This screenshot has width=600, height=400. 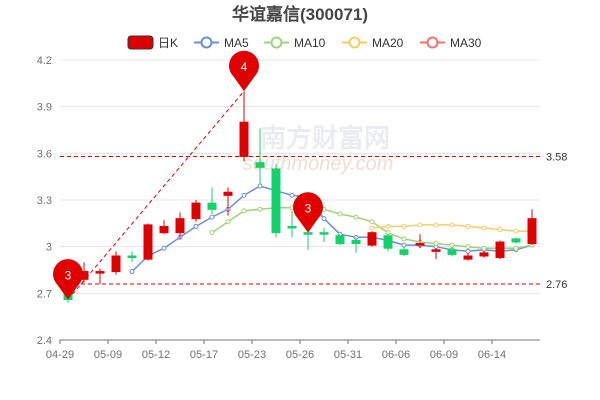 What do you see at coordinates (444, 355) in the screenshot?
I see `x-tick-label: 06-09` at bounding box center [444, 355].